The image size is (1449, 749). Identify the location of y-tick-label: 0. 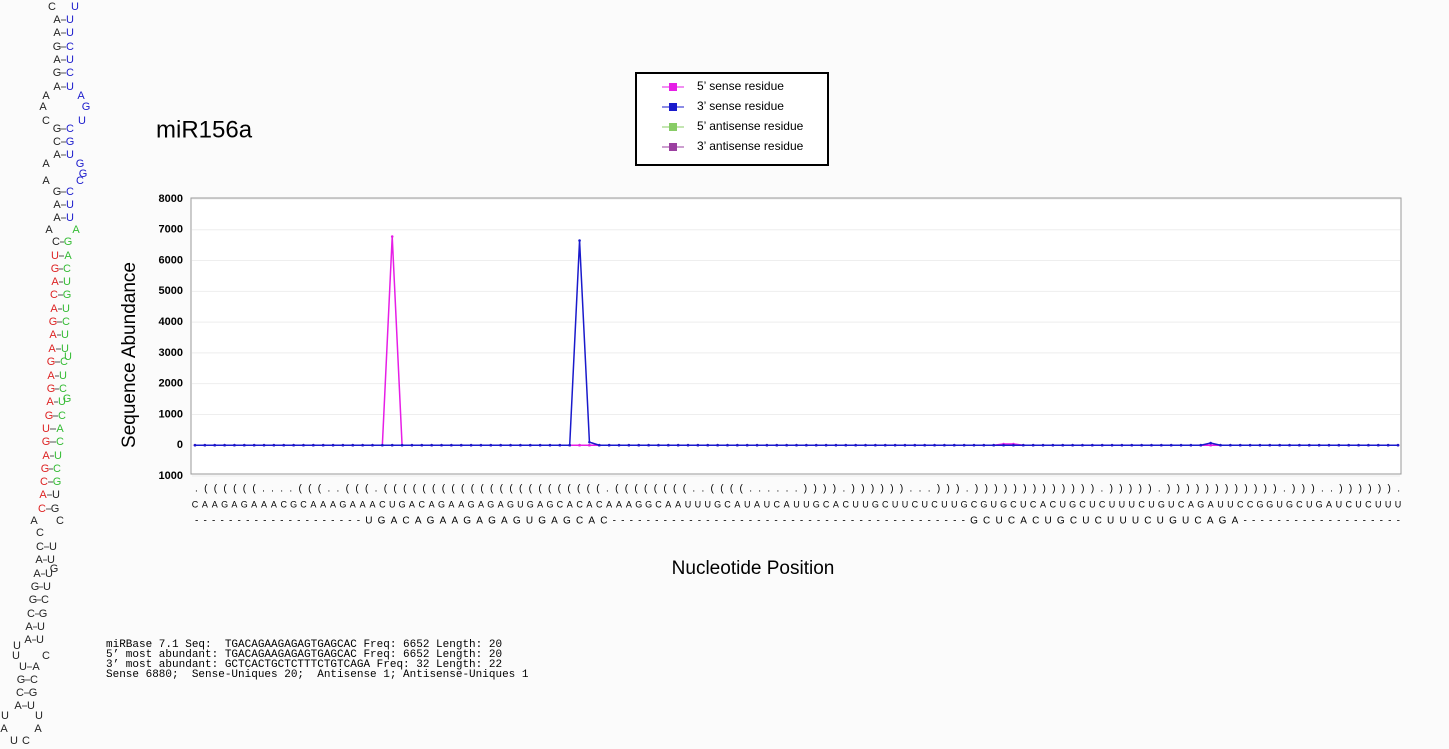
(180, 445).